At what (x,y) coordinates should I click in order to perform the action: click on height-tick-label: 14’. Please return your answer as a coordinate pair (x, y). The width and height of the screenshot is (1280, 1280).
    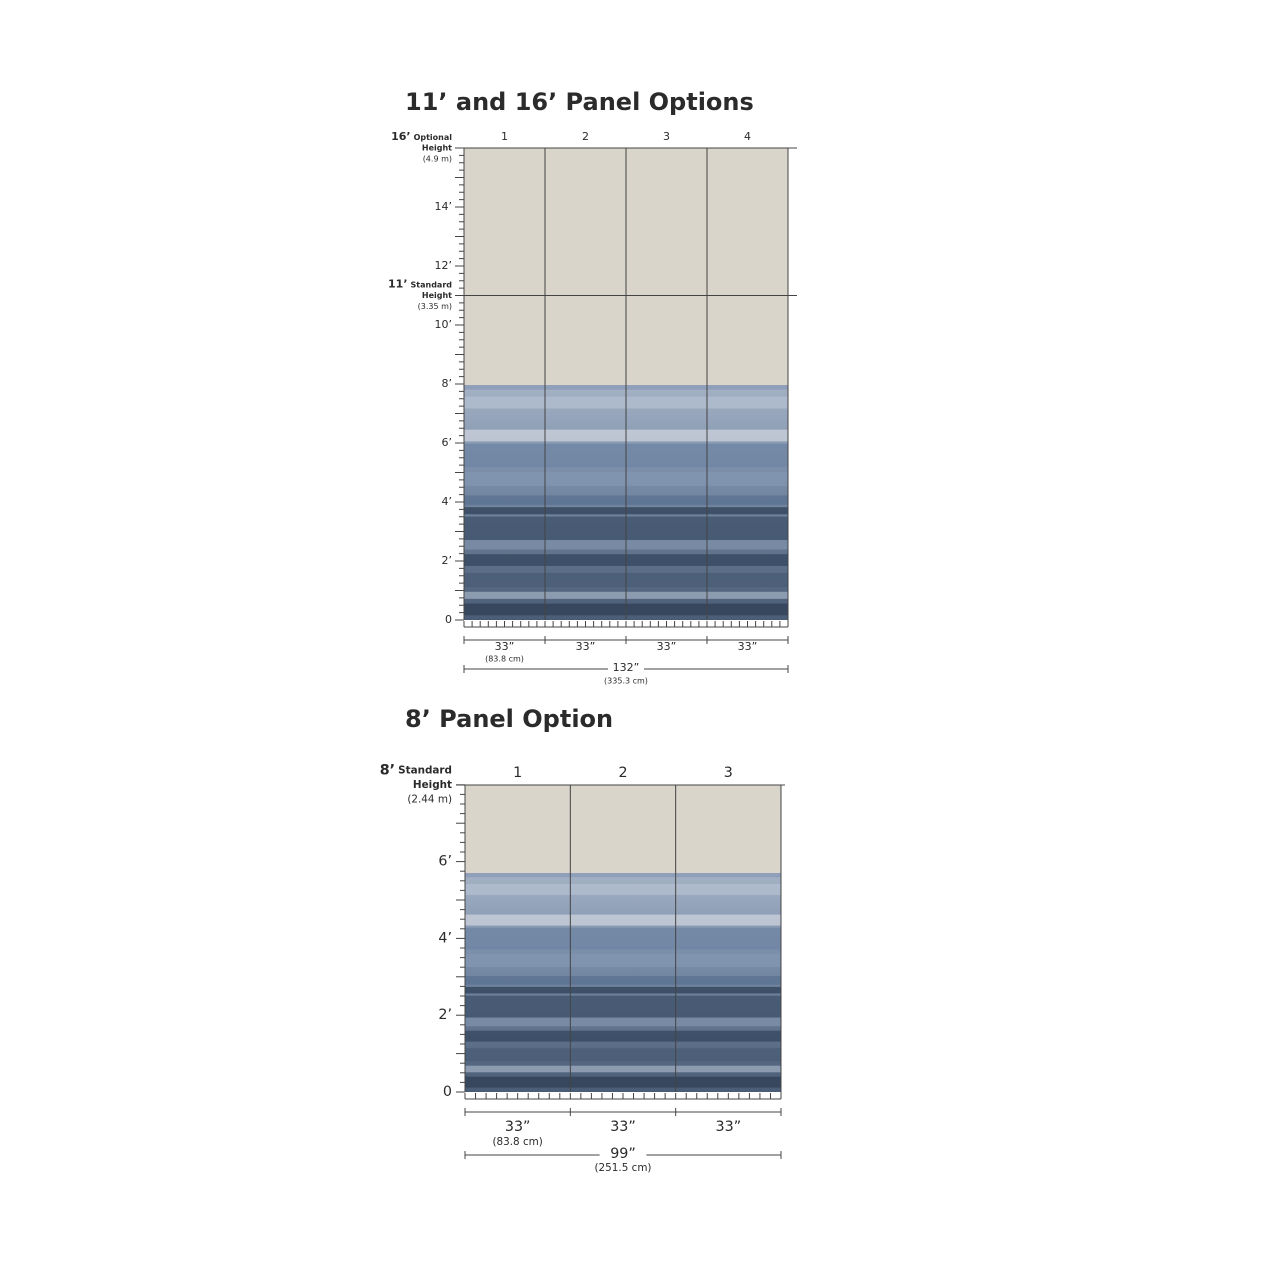
    Looking at the image, I should click on (444, 206).